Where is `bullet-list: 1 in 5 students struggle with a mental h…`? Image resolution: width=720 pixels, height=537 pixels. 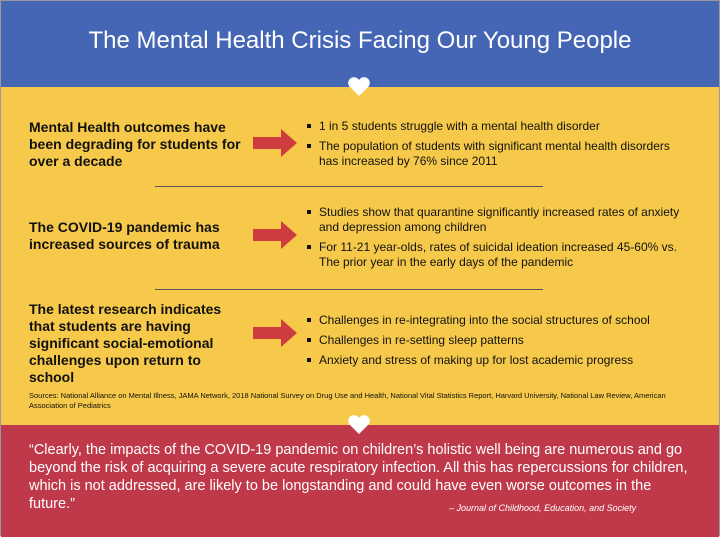 bullet-list: 1 in 5 students struggle with a mental h… is located at coordinates (495, 146).